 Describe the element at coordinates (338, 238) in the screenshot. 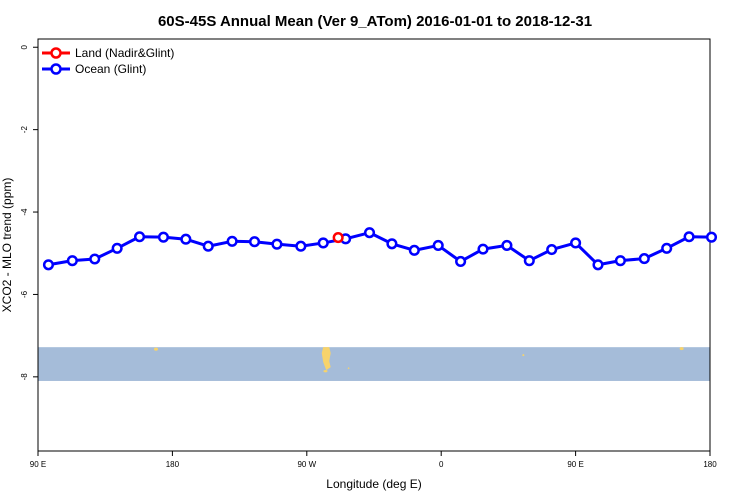

I see `point-land-nadir-glint` at that location.